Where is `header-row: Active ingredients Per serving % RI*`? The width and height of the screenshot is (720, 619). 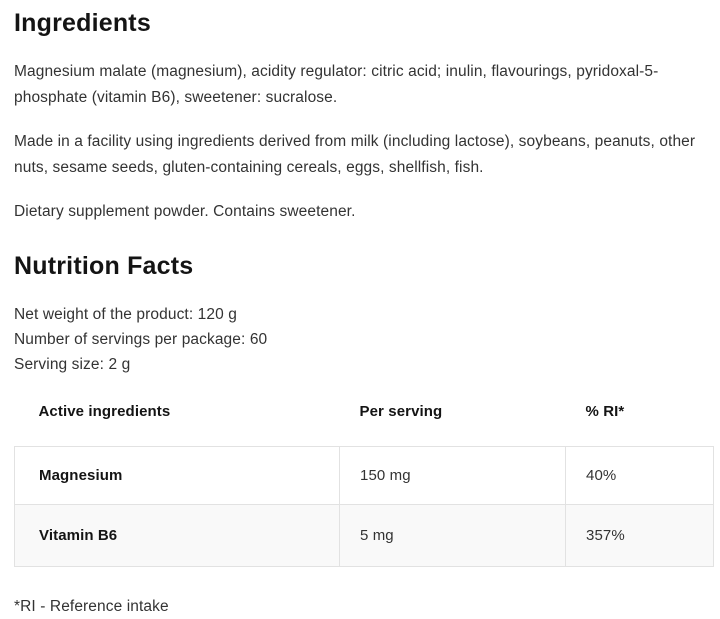 header-row: Active ingredients Per serving % RI* is located at coordinates (364, 420).